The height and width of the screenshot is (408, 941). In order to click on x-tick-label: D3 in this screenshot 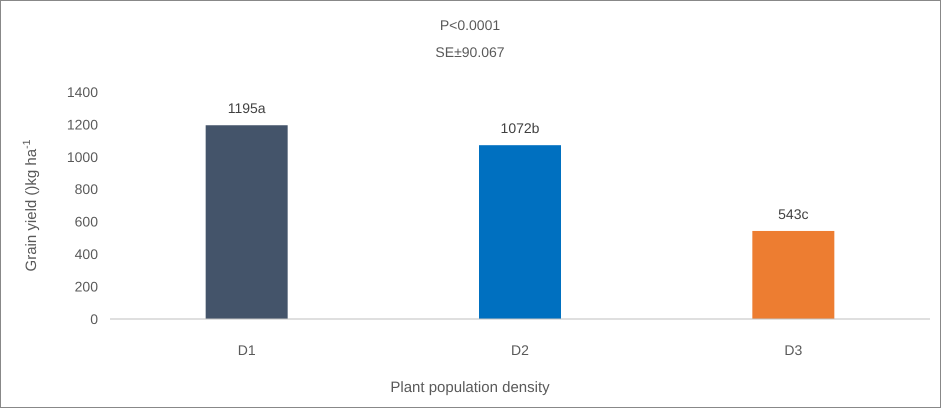, I will do `click(793, 350)`.